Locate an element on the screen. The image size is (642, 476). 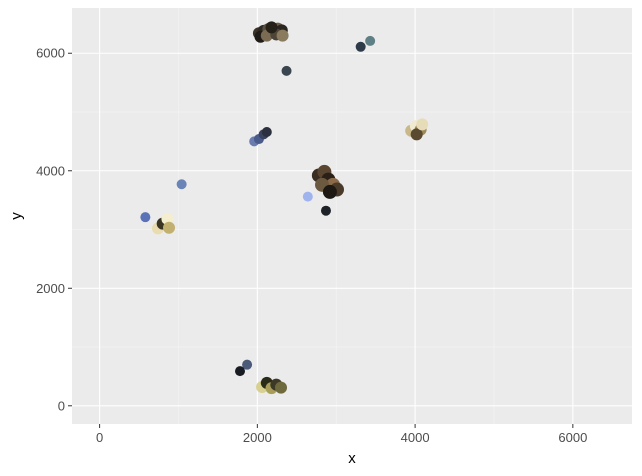
y-tick-label: 4000 is located at coordinates (50, 170).